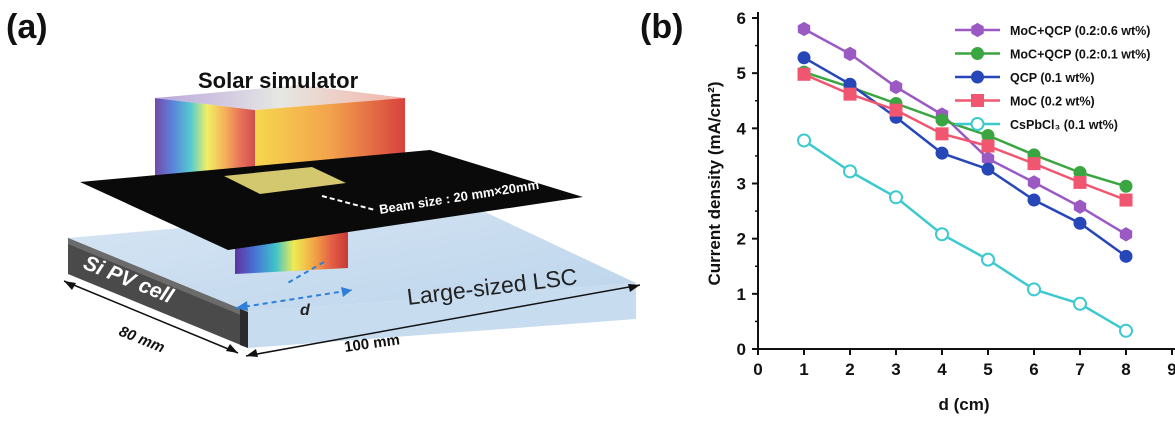  I want to click on y-tick-label: 0, so click(741, 349).